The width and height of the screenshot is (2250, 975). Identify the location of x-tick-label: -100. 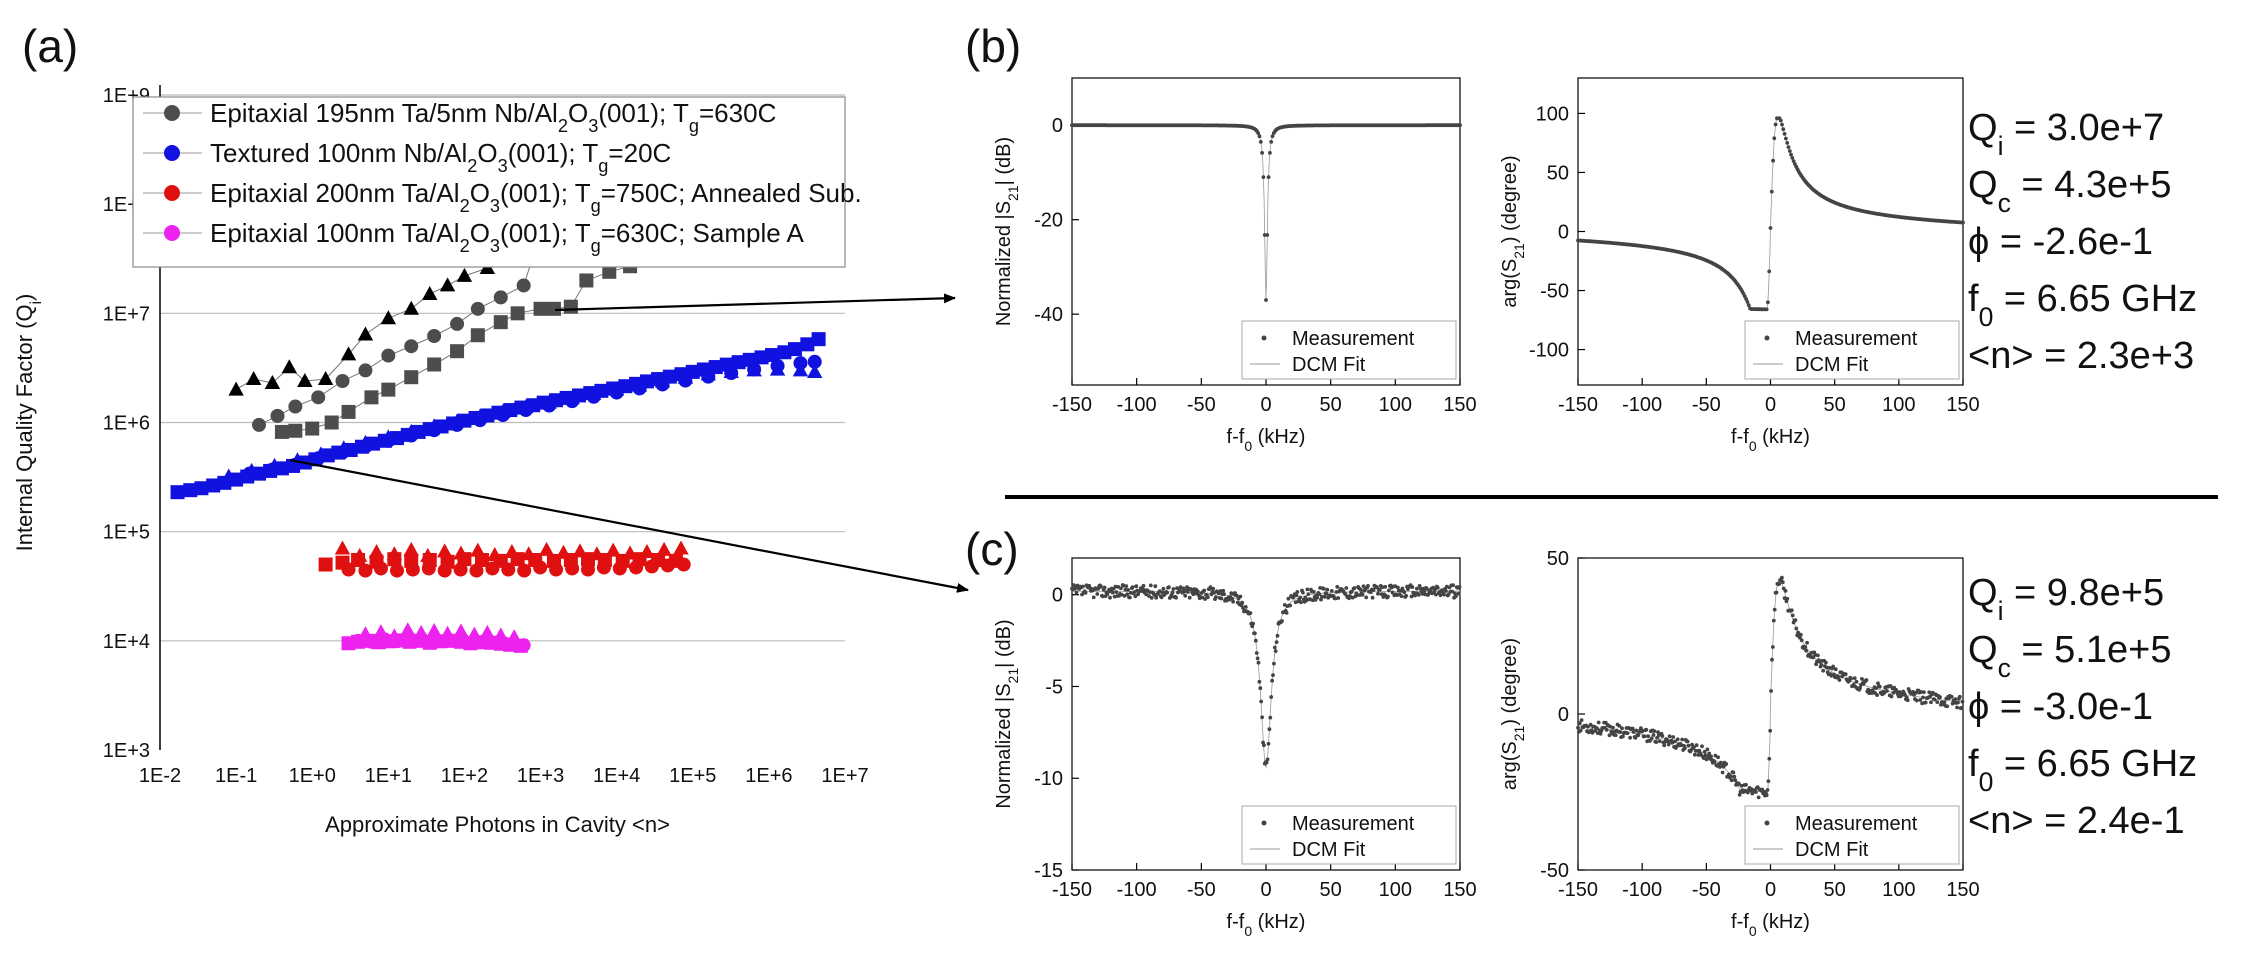
(1642, 405).